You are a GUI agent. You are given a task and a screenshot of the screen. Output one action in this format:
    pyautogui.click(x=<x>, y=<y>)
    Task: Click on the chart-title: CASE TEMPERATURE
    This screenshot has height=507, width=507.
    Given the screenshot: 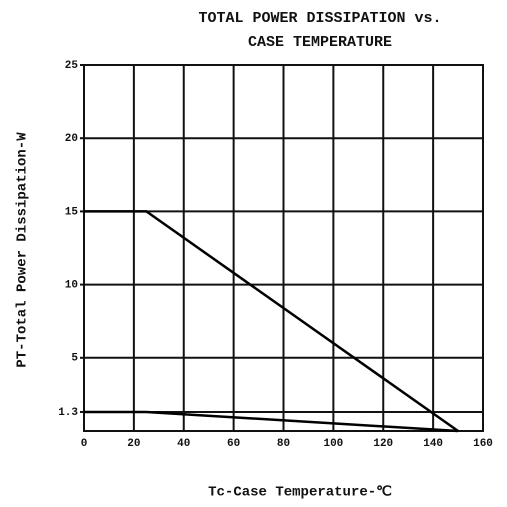 What is the action you would take?
    pyautogui.click(x=320, y=42)
    